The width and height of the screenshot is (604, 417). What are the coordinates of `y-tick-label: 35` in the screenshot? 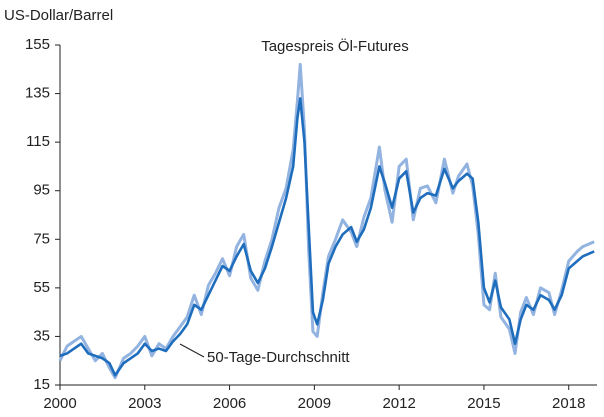 It's located at (41, 335).